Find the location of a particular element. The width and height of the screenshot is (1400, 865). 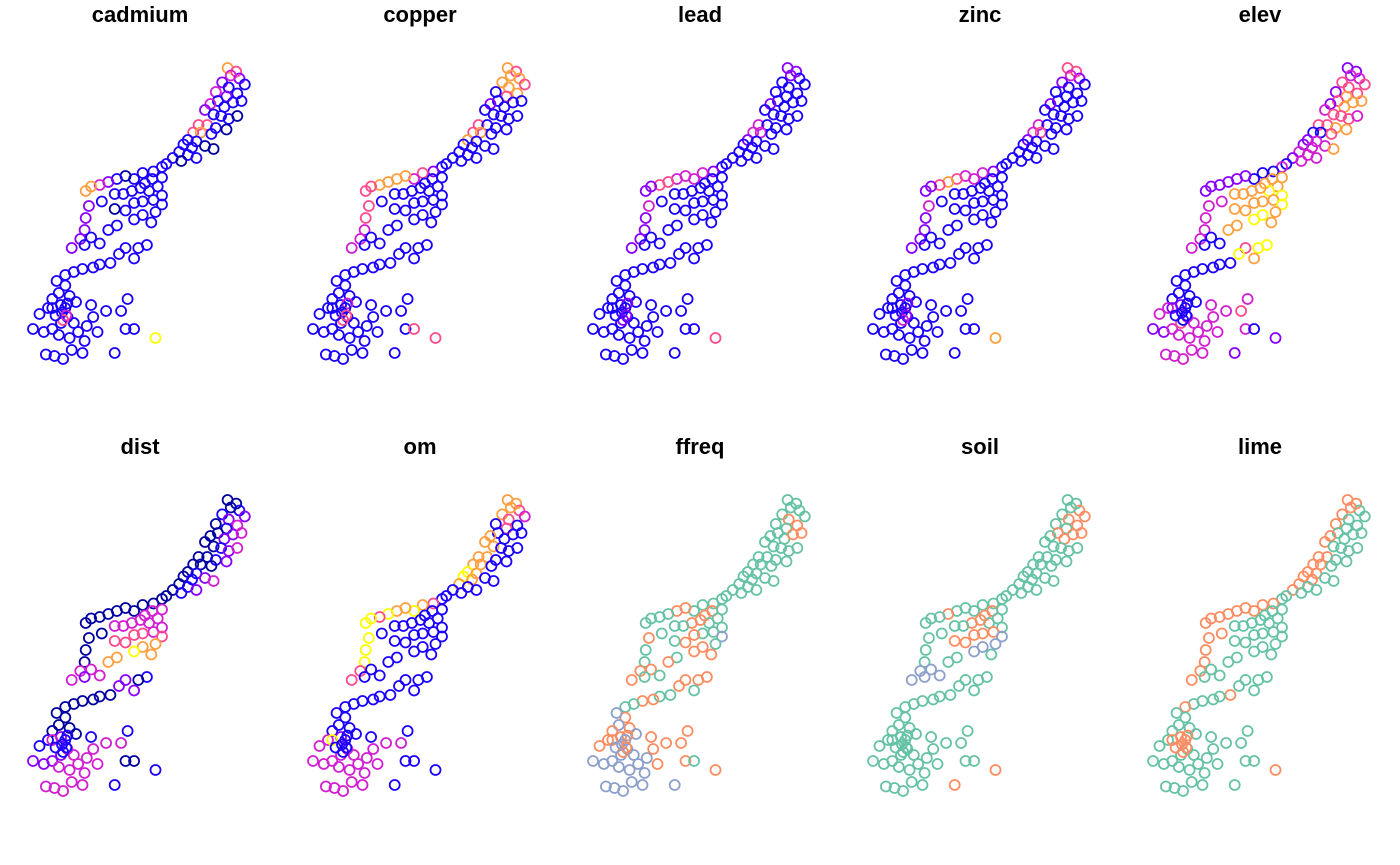

panel-title: lead is located at coordinates (700, 14).